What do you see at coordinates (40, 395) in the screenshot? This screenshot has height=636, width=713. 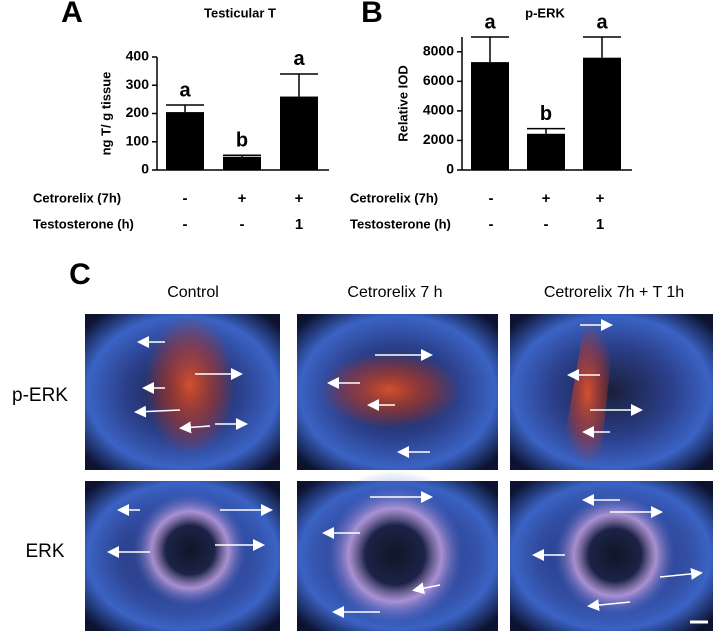 I see `row-label: p-ERK` at bounding box center [40, 395].